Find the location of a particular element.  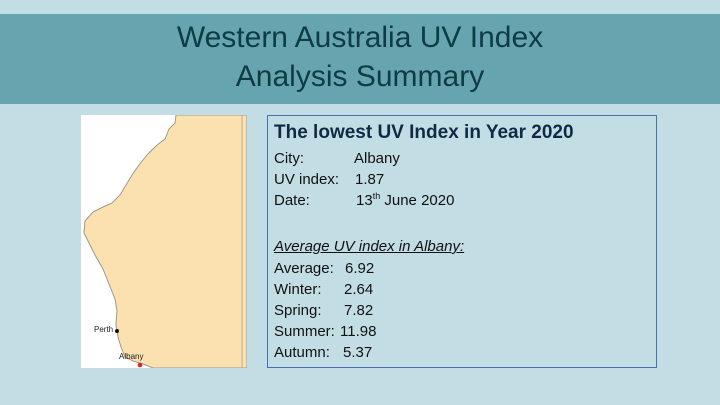

average-uv-heading: Average UV index in Albany: is located at coordinates (369, 246).